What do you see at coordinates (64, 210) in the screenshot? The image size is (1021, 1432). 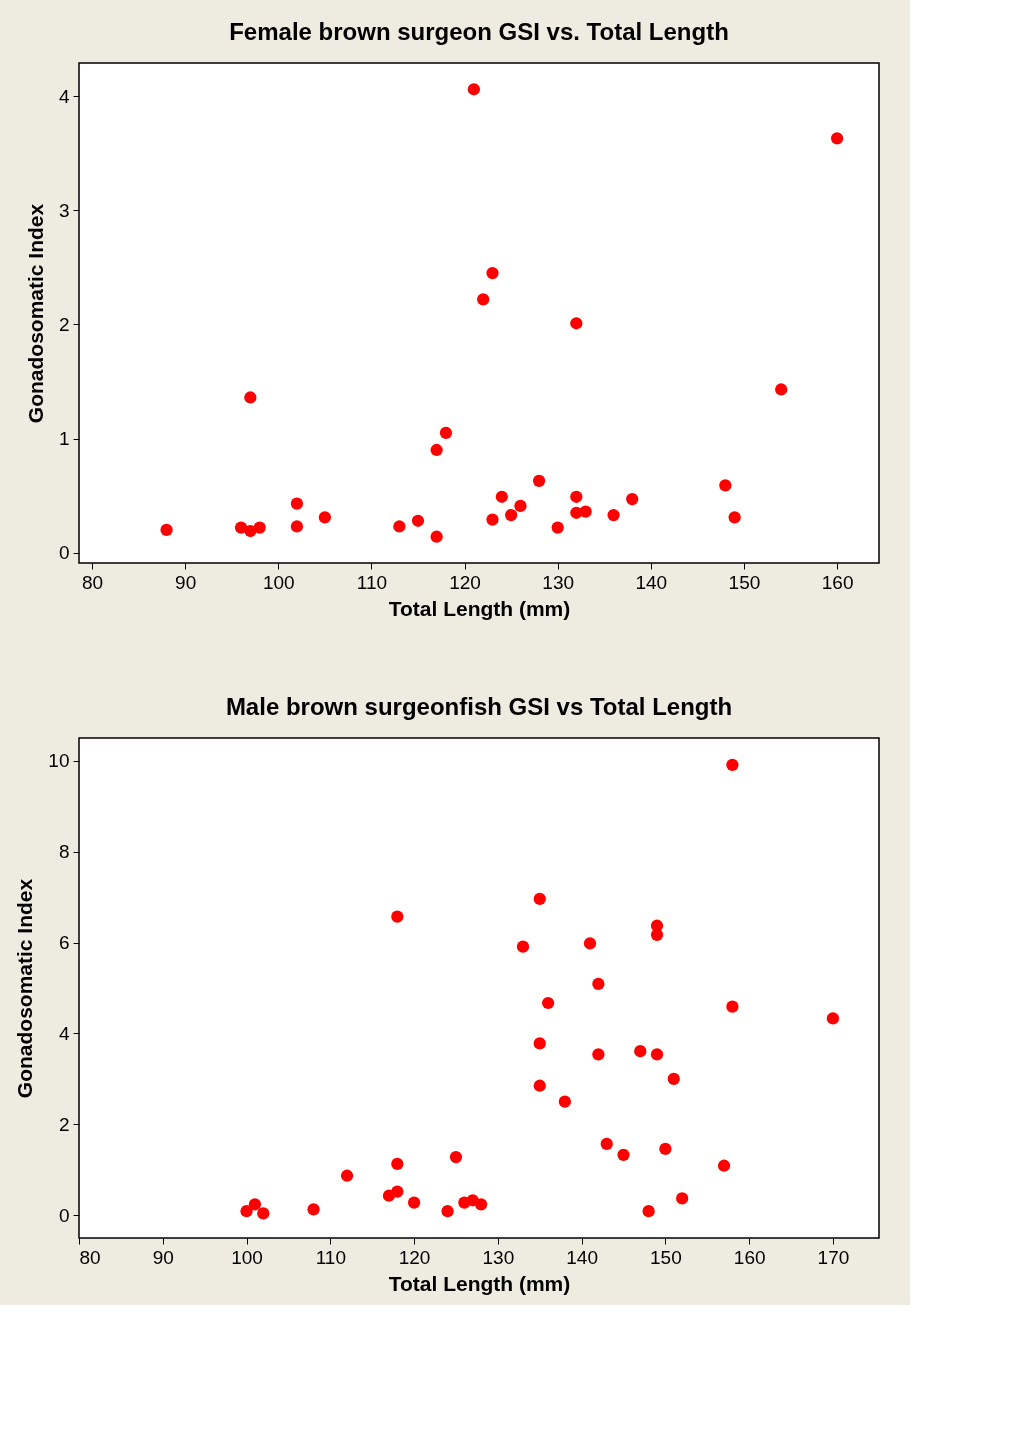 I see `y-tick-label: 3` at bounding box center [64, 210].